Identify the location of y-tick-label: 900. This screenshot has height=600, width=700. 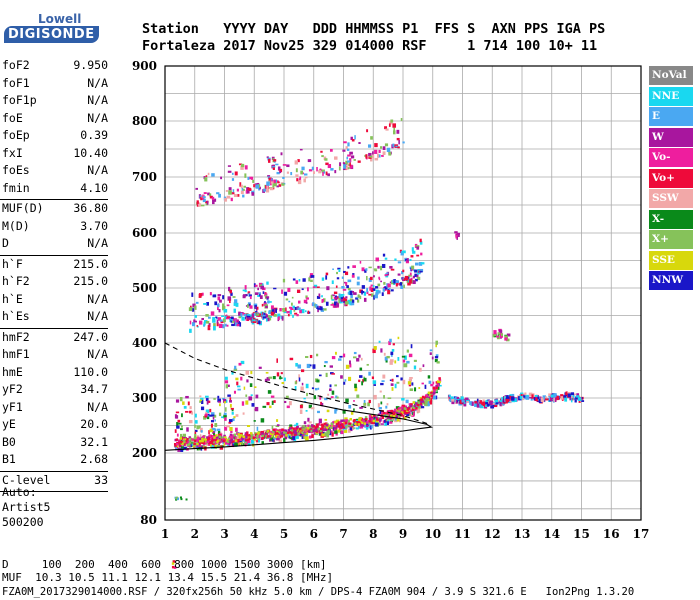
(144, 66).